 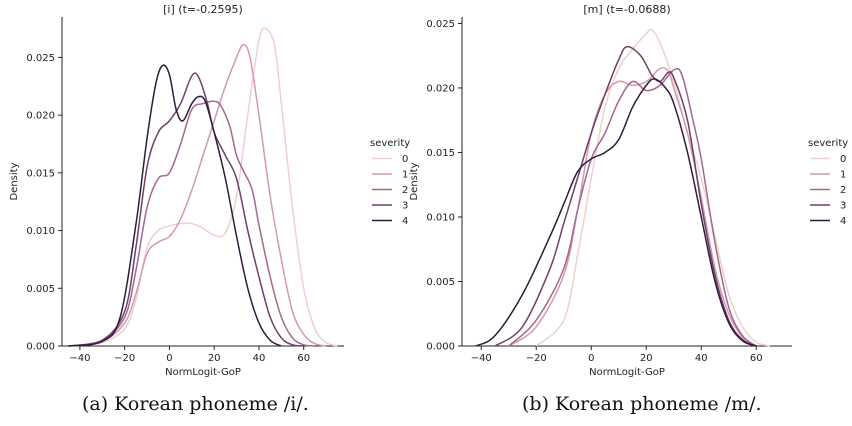 What do you see at coordinates (203, 372) in the screenshot?
I see `chart1-x-axis-label: NormLogit-GoP` at bounding box center [203, 372].